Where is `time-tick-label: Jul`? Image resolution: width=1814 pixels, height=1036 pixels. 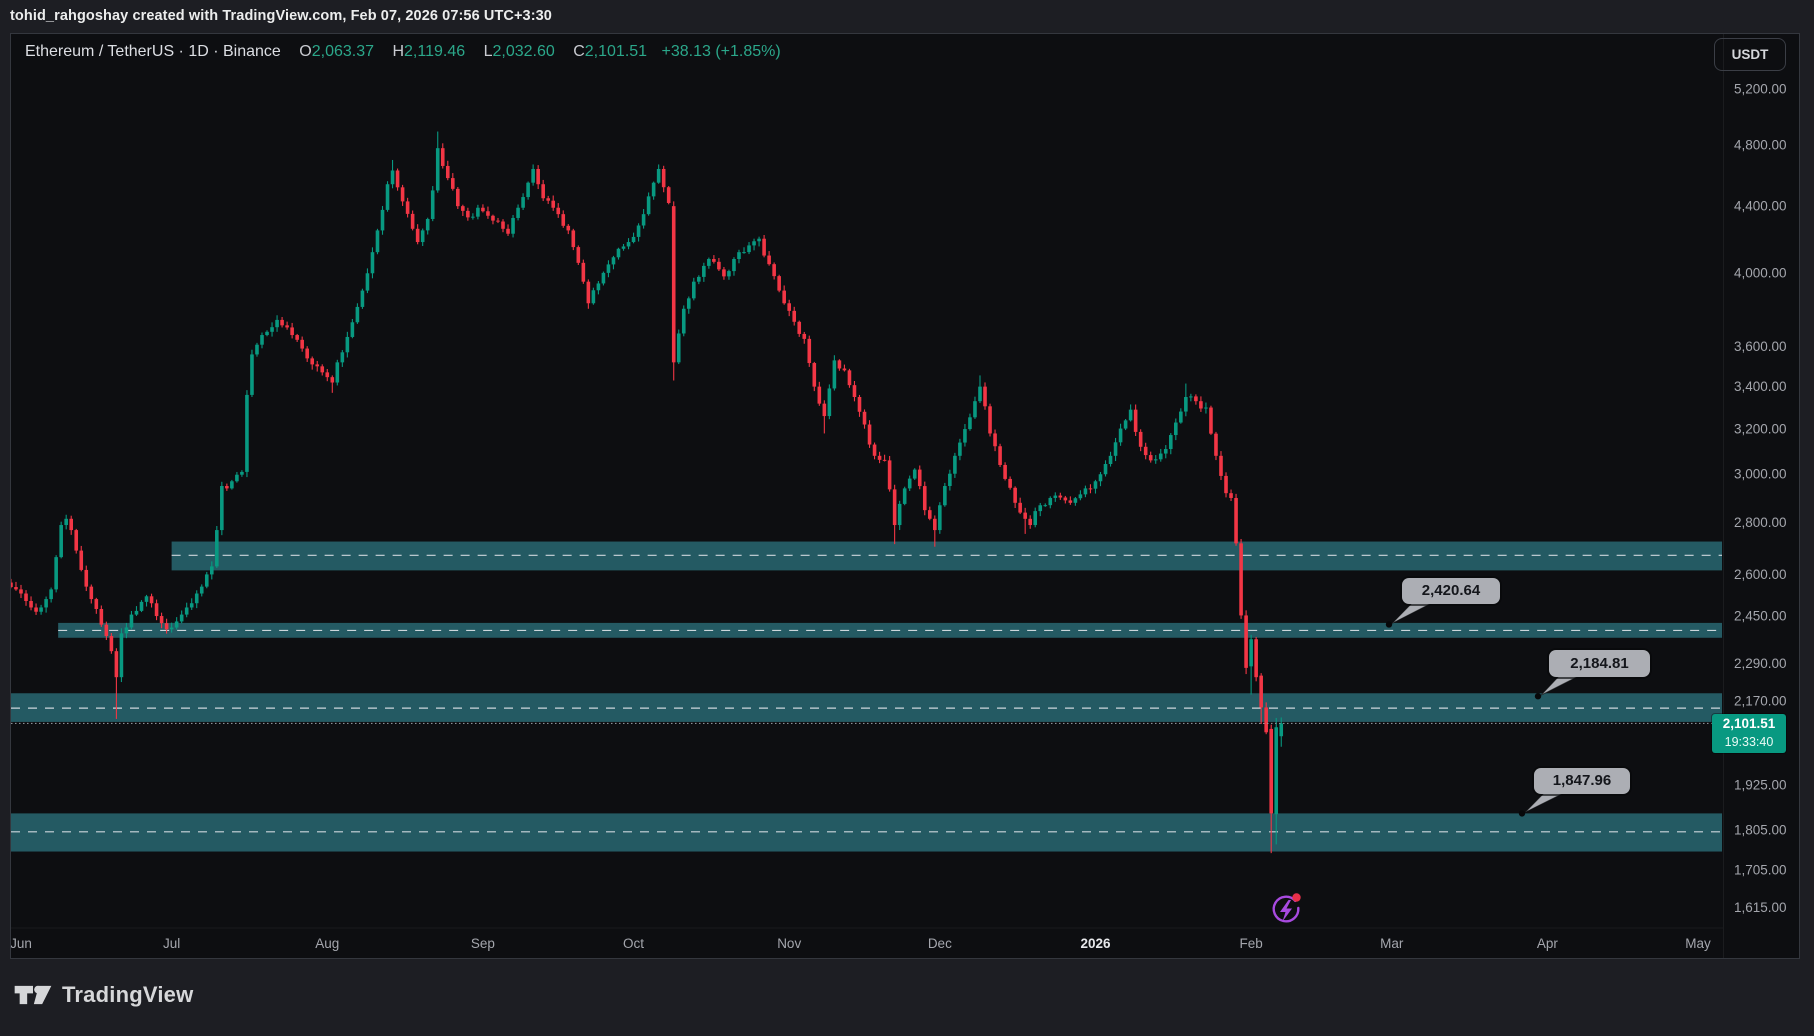 time-tick-label: Jul is located at coordinates (171, 943).